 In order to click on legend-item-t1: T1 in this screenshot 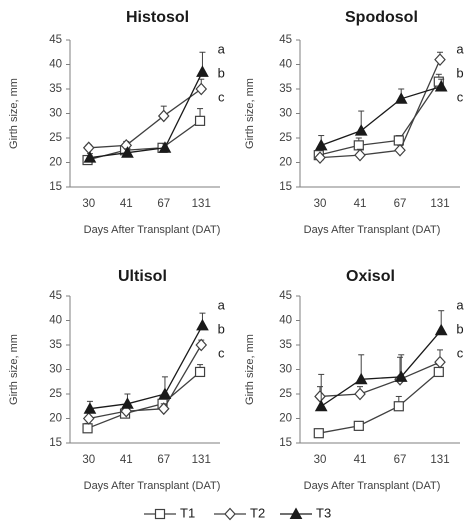, I will do `click(169, 512)`.